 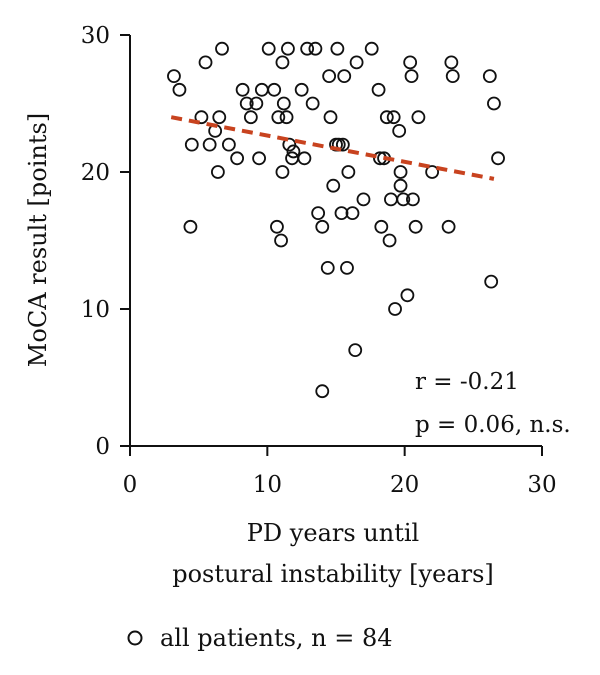 What do you see at coordinates (38, 240) in the screenshot?
I see `y-axis-title: MoCA result [points]` at bounding box center [38, 240].